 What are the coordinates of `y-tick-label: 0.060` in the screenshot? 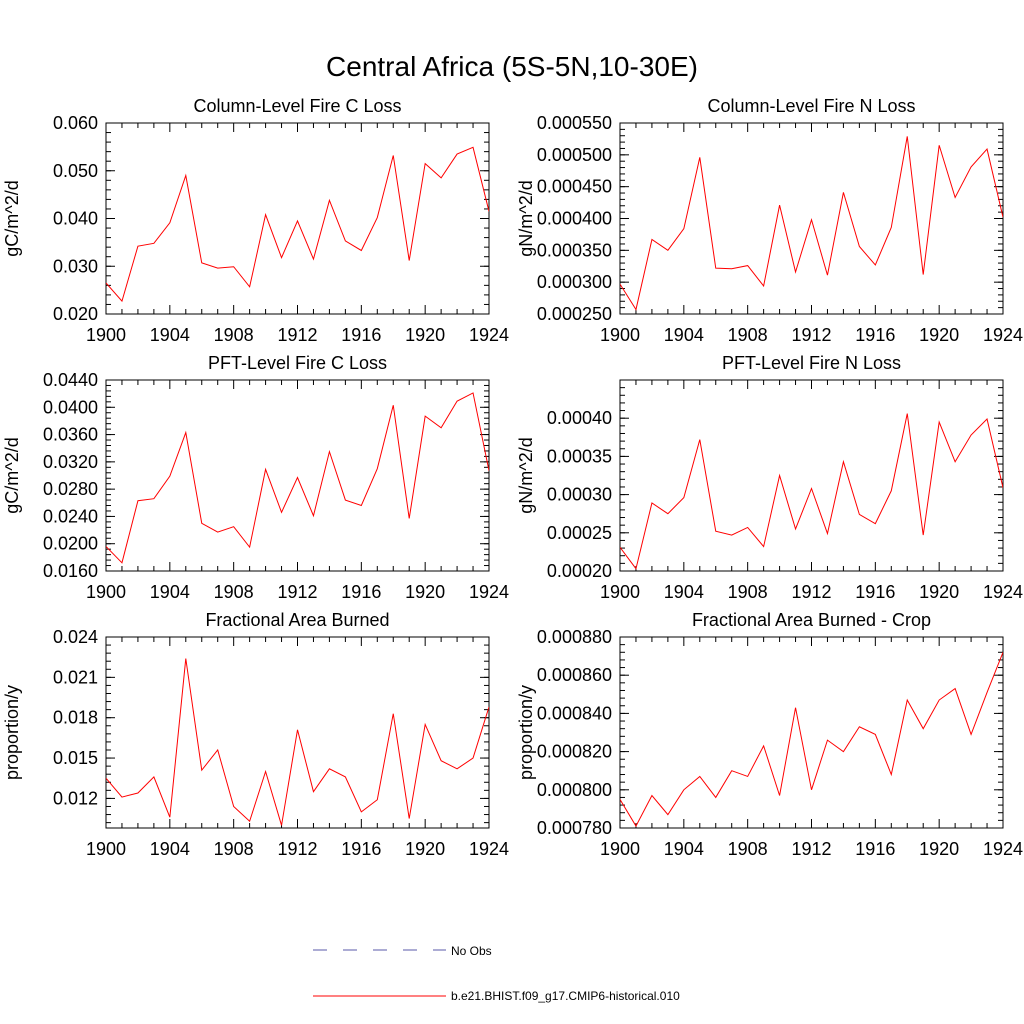 It's located at (75, 123).